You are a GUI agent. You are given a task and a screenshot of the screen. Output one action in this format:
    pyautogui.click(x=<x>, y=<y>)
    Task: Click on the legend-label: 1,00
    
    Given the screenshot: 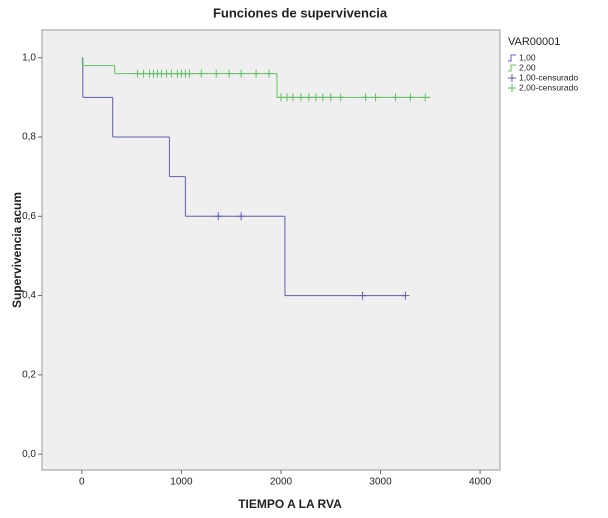 What is the action you would take?
    pyautogui.click(x=527, y=57)
    